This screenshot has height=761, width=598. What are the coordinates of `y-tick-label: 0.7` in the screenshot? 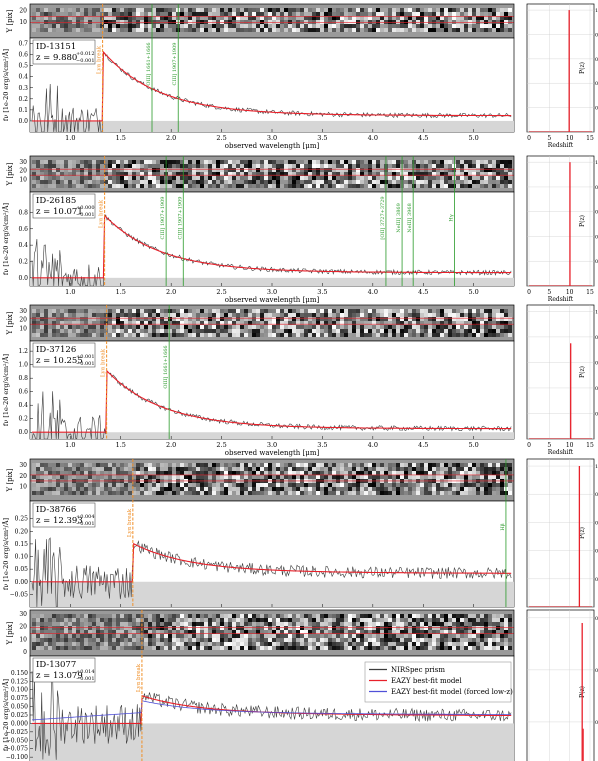 It's located at (23, 44).